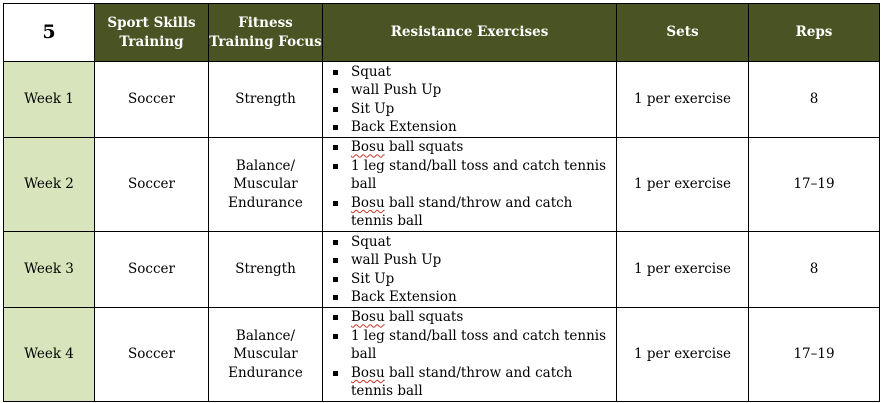 The image size is (883, 403). I want to click on header-reps: Reps, so click(814, 32).